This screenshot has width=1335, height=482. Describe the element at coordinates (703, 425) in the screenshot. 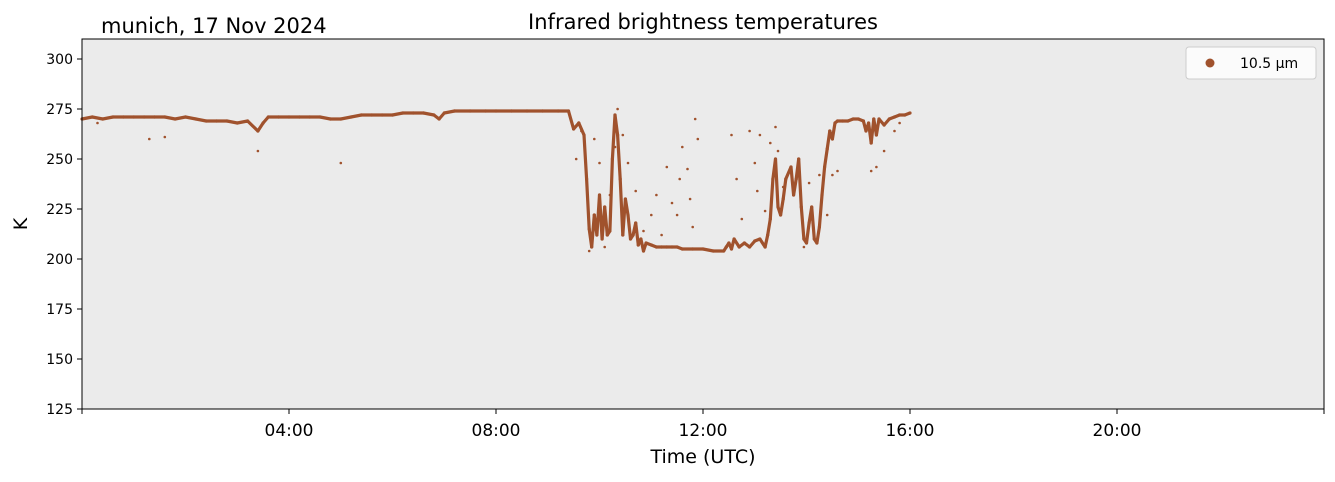

I see `x-axis-ticks: 04:00 08:00 12:00 16:00 20:00` at that location.